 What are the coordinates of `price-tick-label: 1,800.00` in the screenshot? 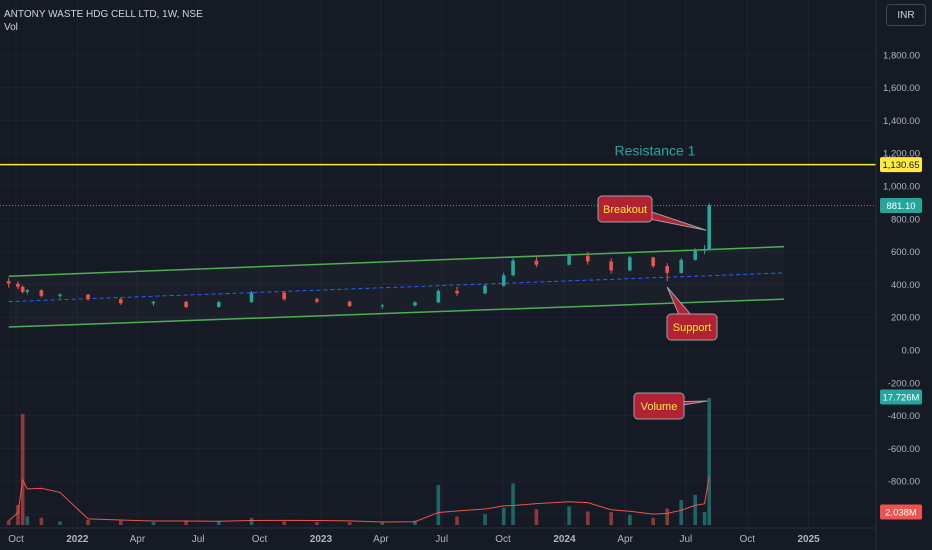 It's located at (901, 55).